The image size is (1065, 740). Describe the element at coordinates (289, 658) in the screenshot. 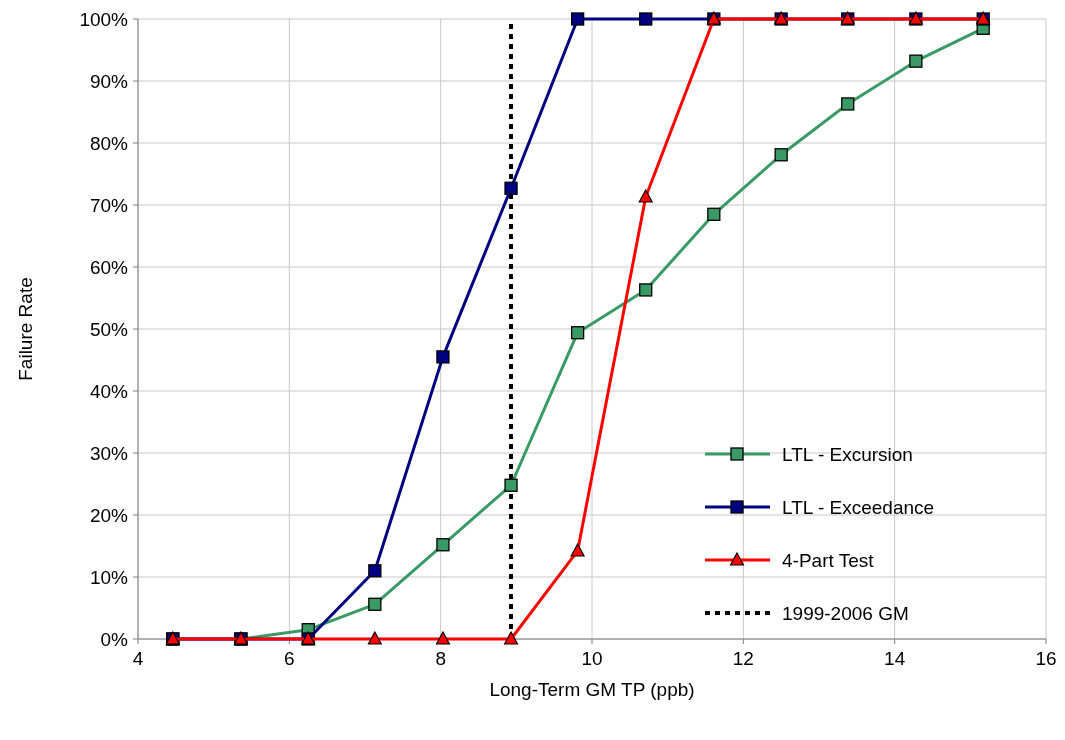

I see `x-tick-label: 6` at that location.